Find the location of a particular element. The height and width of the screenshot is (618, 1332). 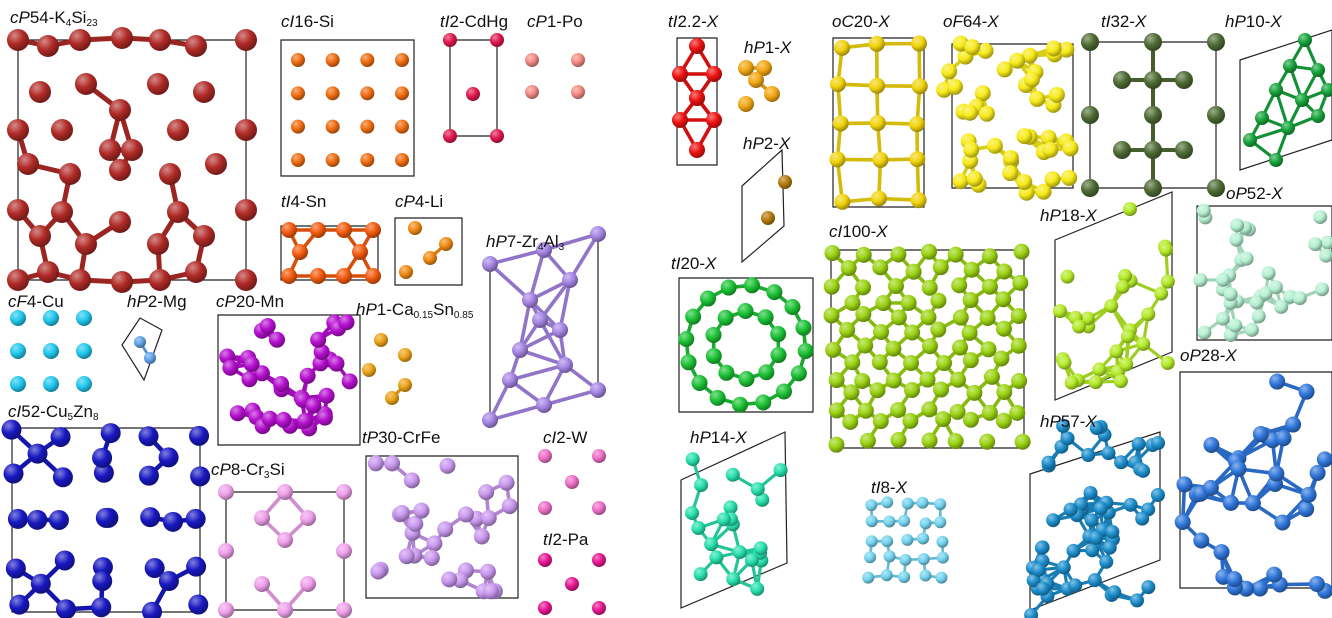

bond is located at coordinates (555, 300).